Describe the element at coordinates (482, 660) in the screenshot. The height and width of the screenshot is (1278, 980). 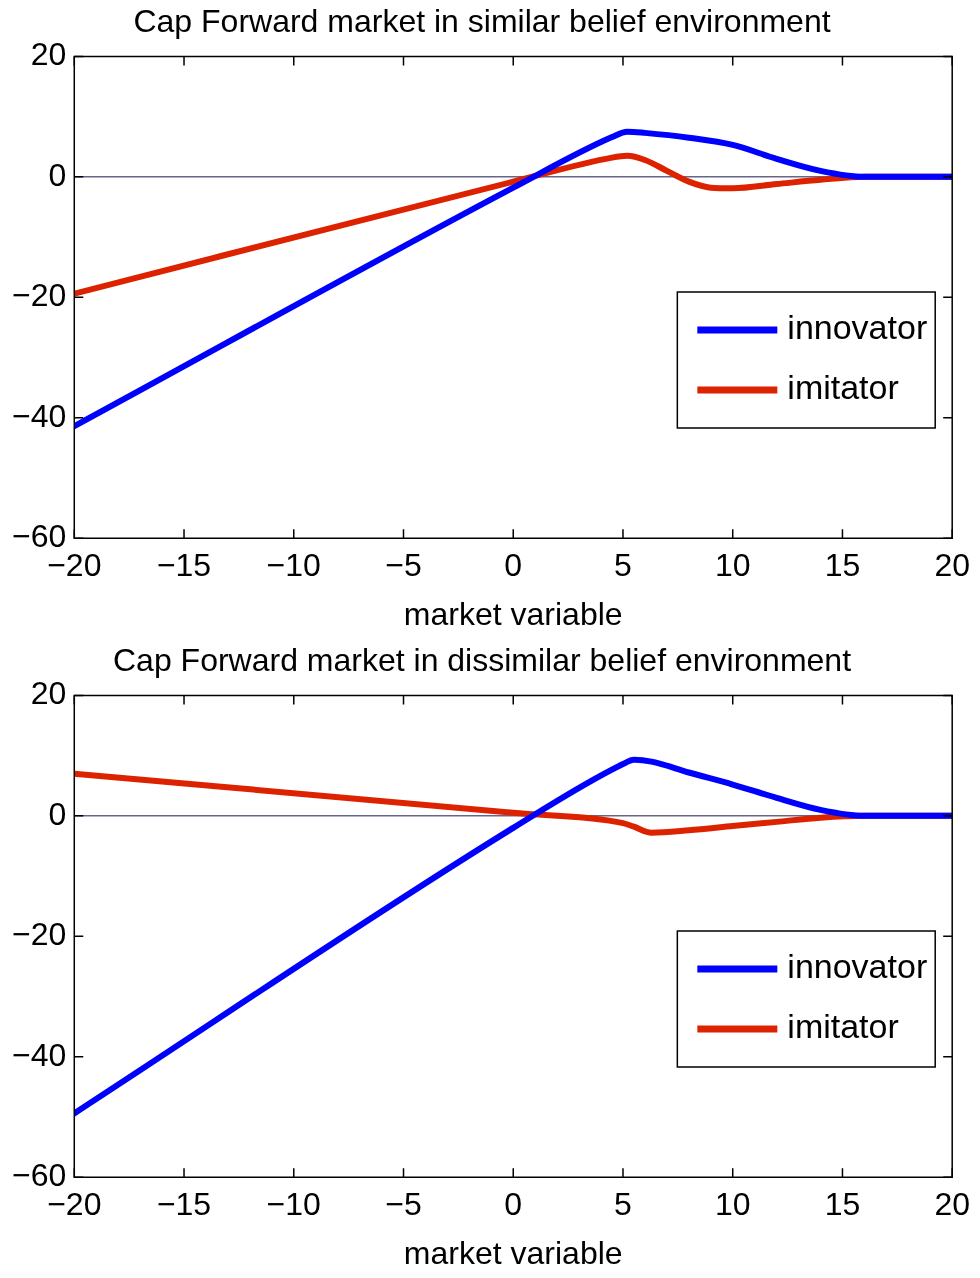
I see `chart-title: Cap Forward market in dissimilar belief environment` at that location.